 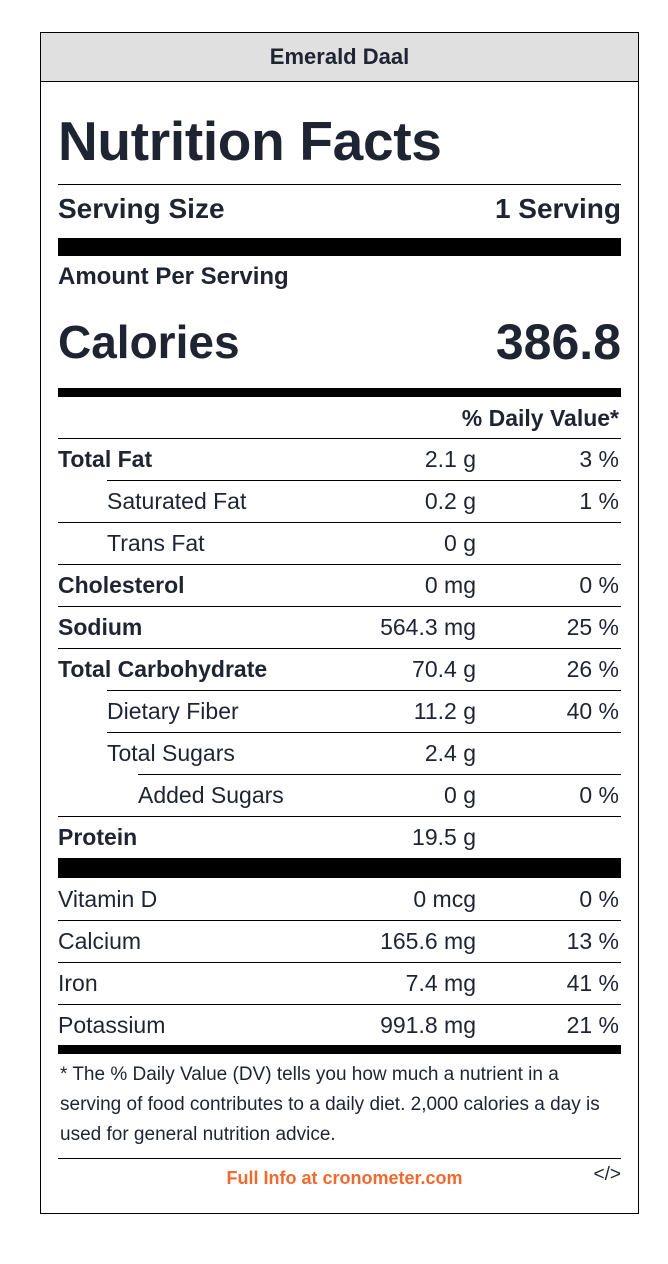 What do you see at coordinates (592, 940) in the screenshot?
I see `micronutrient-daily-value: 13 %` at bounding box center [592, 940].